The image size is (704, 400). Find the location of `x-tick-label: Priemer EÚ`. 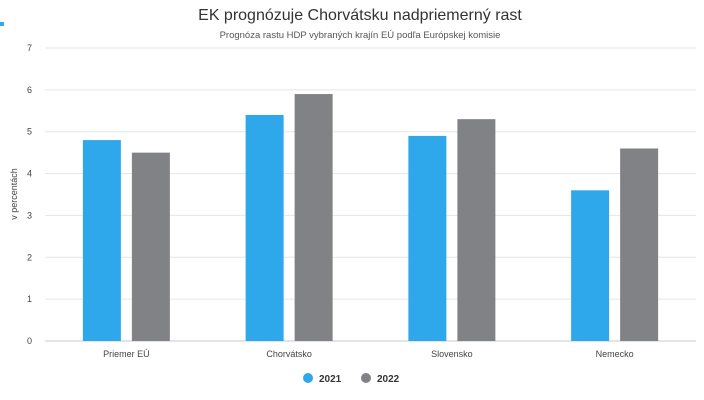

x-tick-label: Priemer EÚ is located at coordinates (126, 354).